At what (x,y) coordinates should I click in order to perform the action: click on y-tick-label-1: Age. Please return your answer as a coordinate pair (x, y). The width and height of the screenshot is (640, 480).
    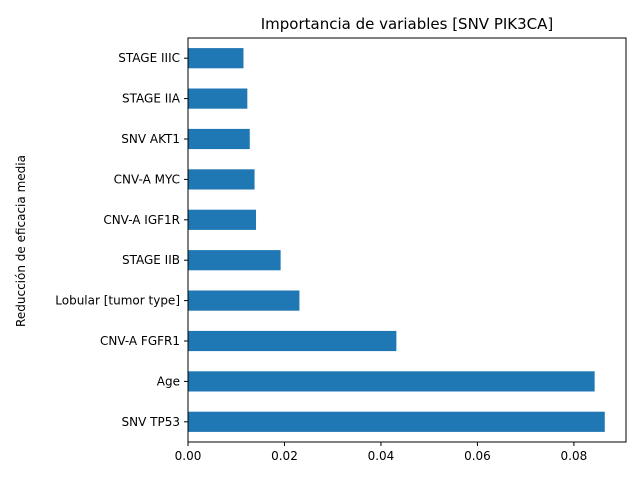
    Looking at the image, I should click on (168, 381).